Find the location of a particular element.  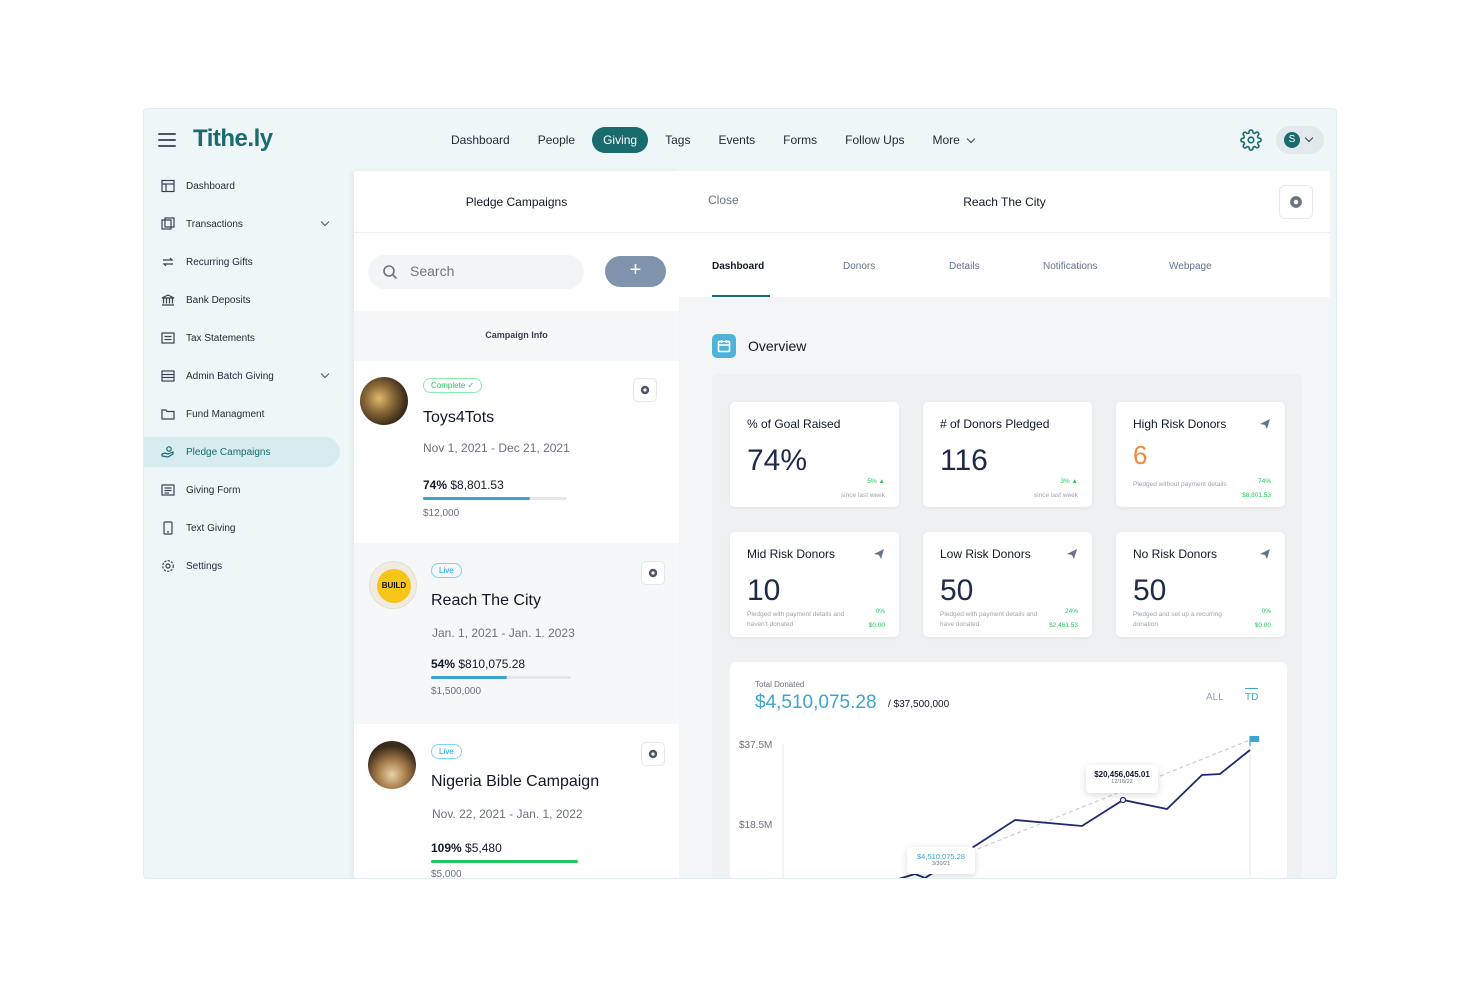

stat-value: 6 is located at coordinates (1140, 455).